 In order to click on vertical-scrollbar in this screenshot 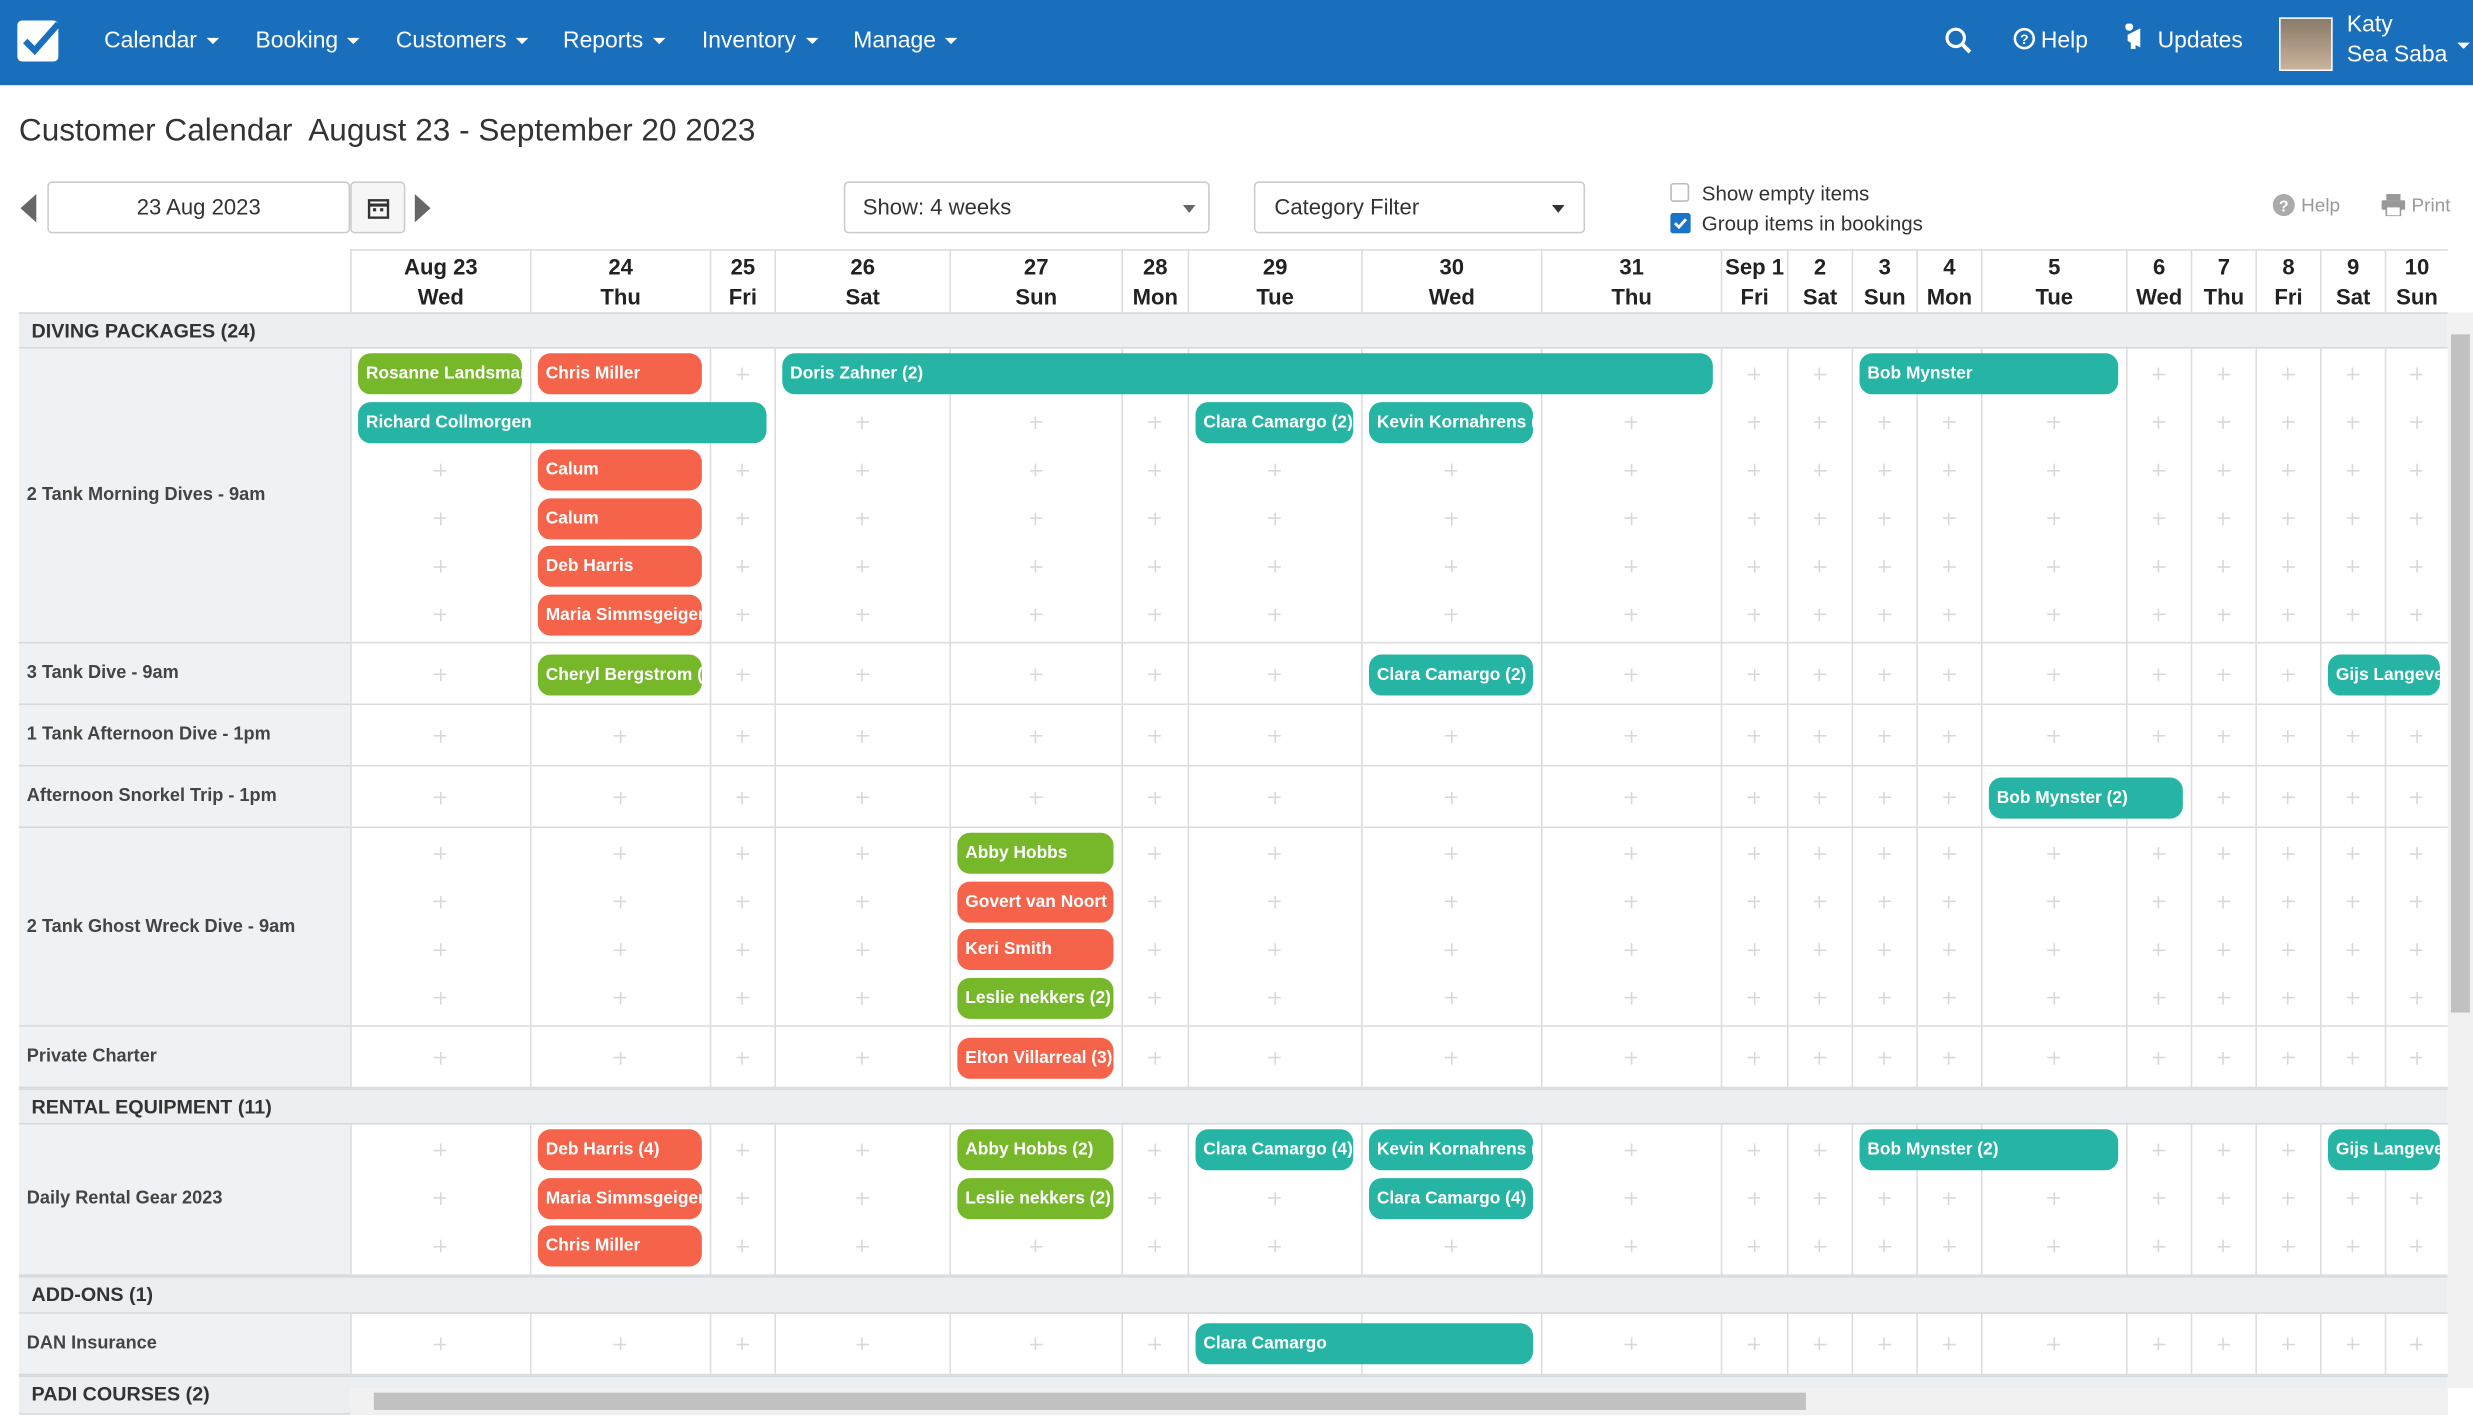, I will do `click(2460, 850)`.